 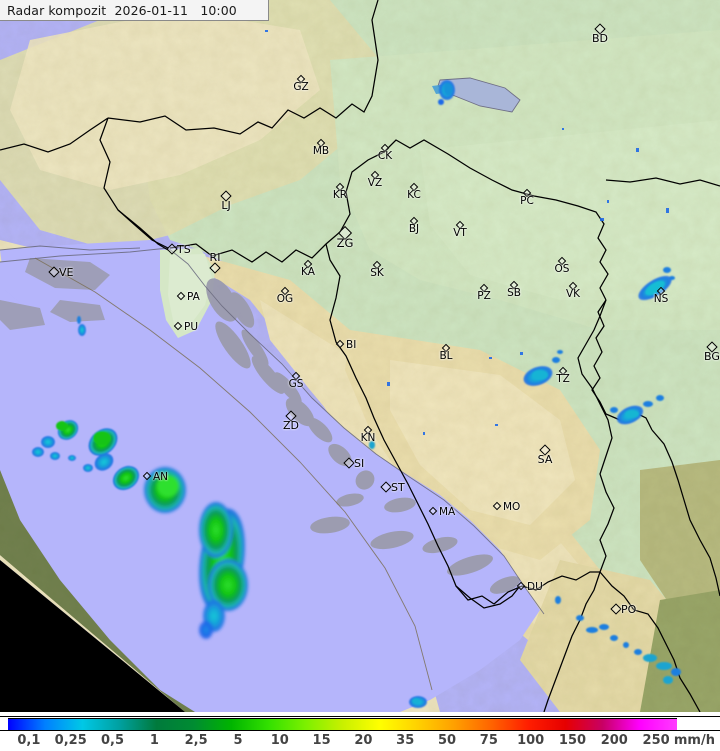 I want to click on legend-tick: 50, so click(x=447, y=740).